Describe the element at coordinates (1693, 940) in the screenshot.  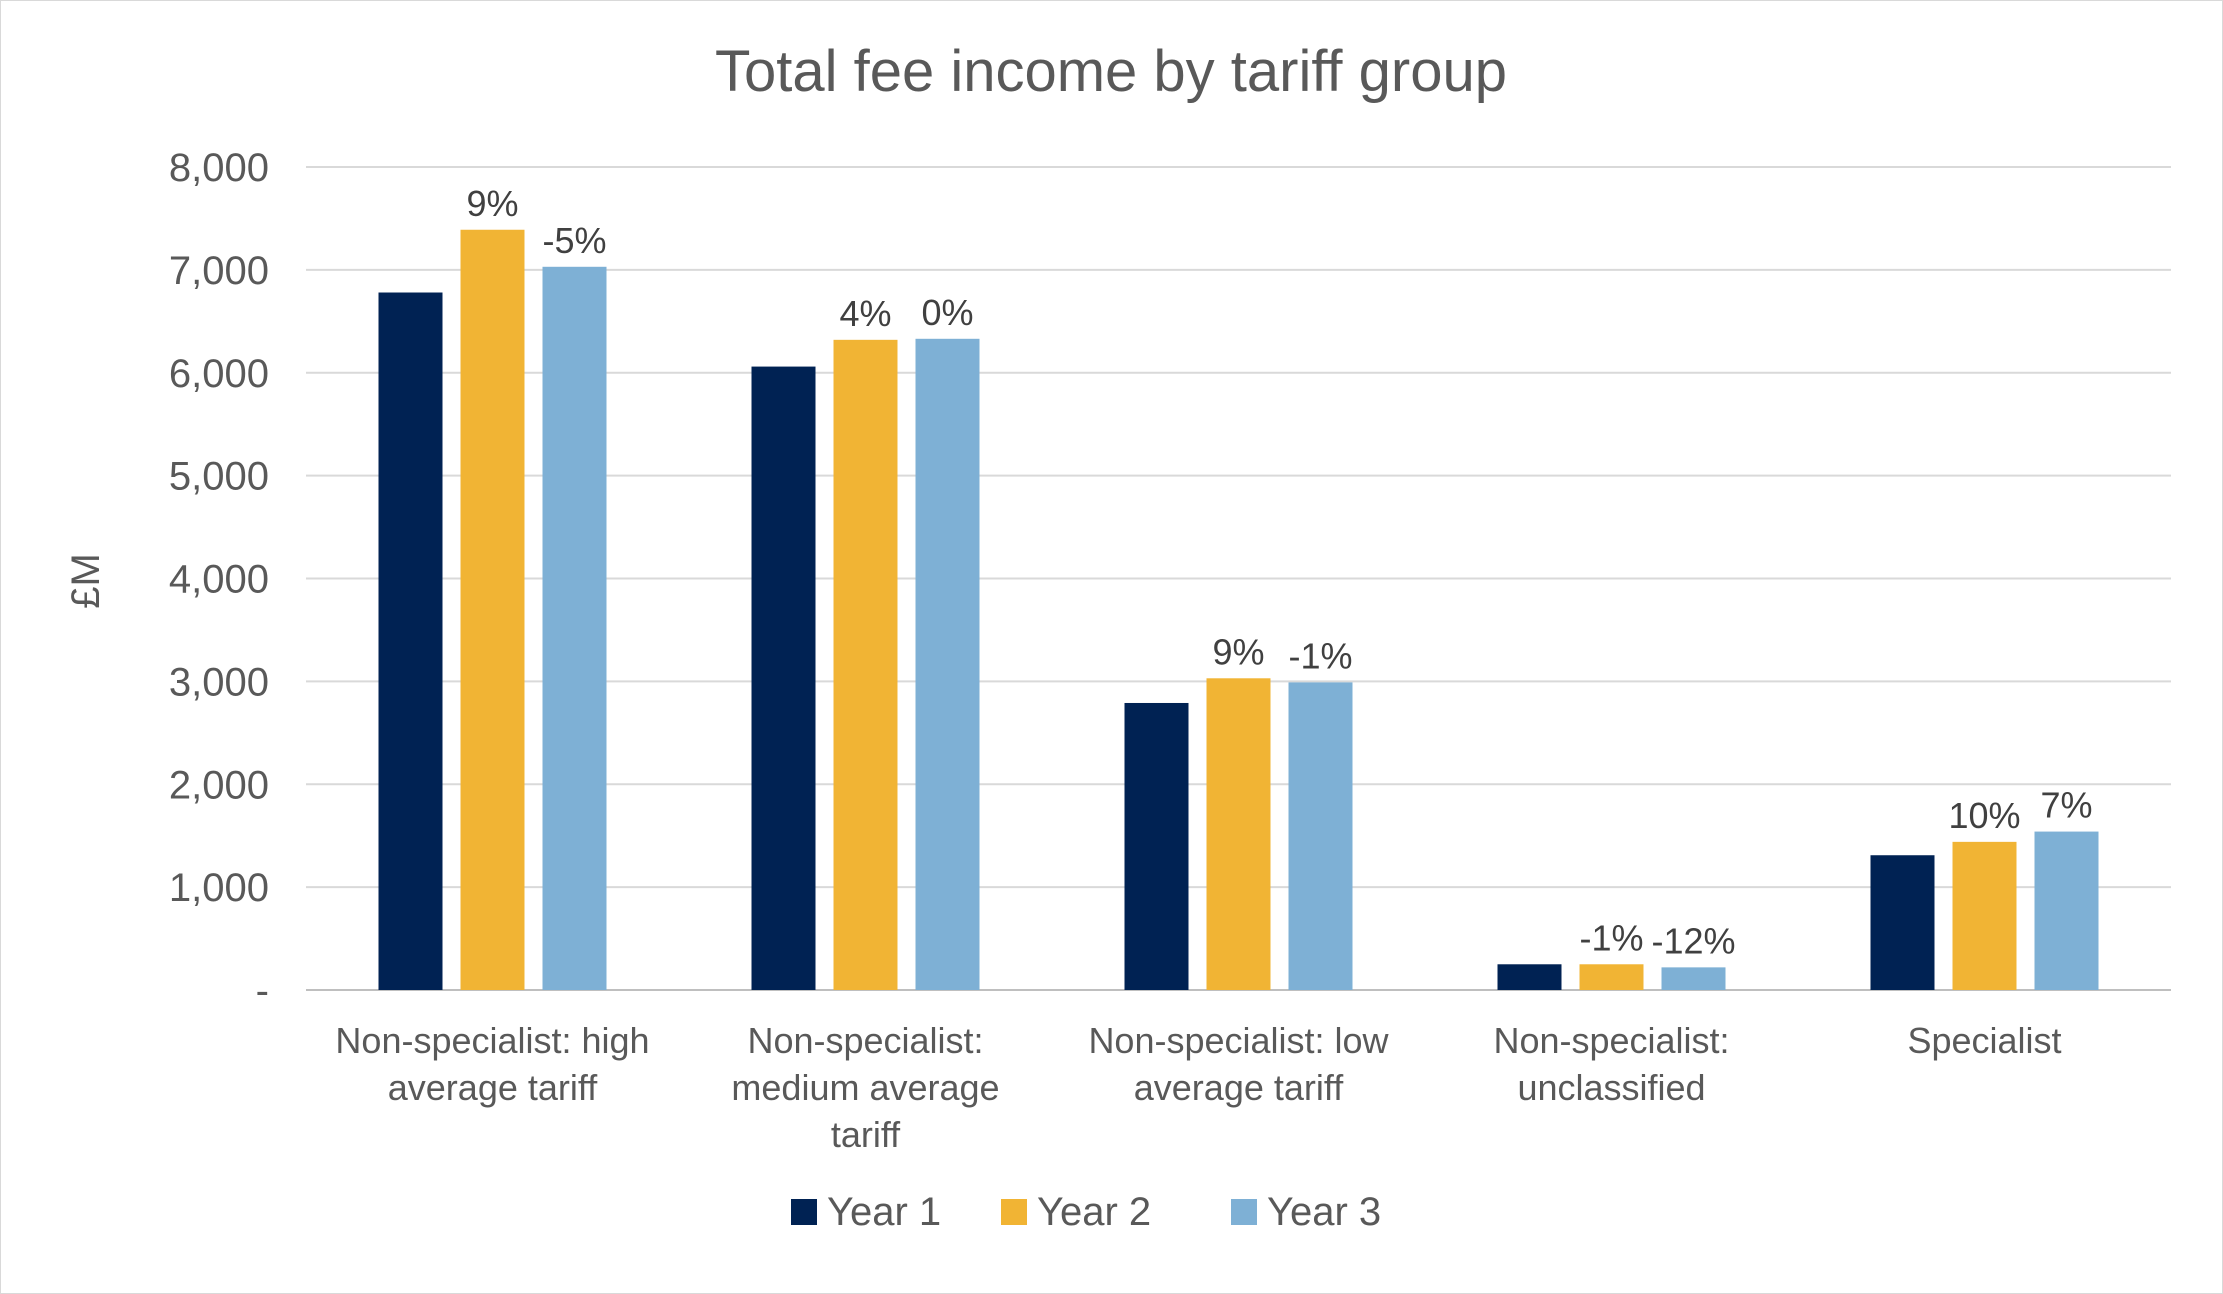
I see `data-label: -12%` at that location.